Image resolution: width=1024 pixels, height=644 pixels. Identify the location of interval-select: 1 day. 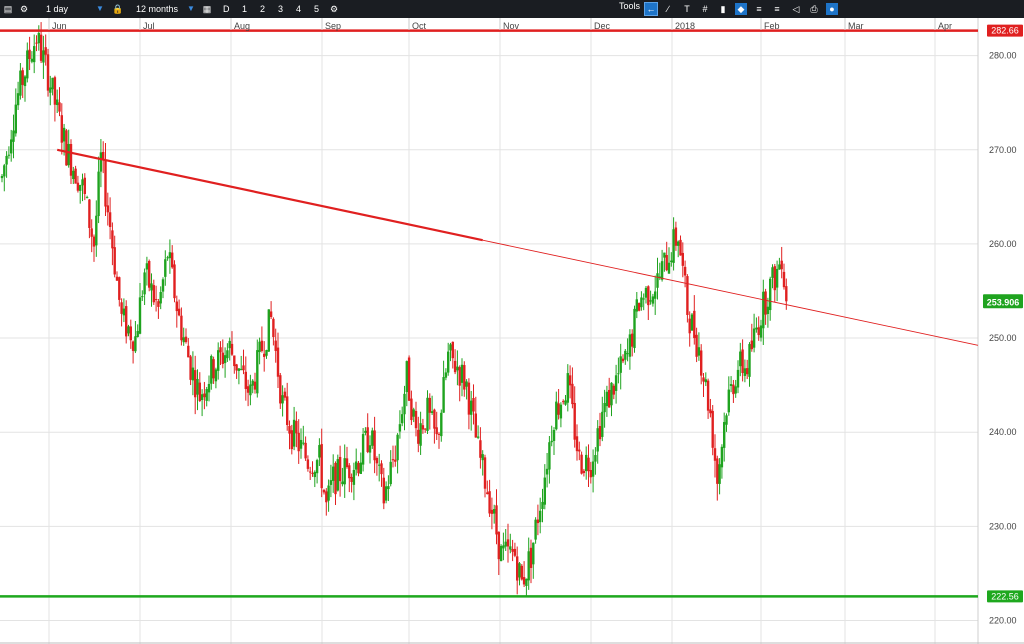
(57, 9).